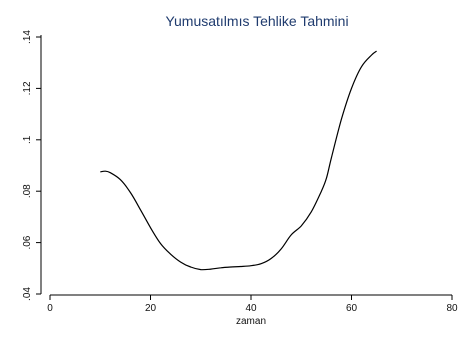 Image resolution: width=466 pixels, height=338 pixels. Describe the element at coordinates (27, 242) in the screenshot. I see `y-tick-label: .06` at that location.